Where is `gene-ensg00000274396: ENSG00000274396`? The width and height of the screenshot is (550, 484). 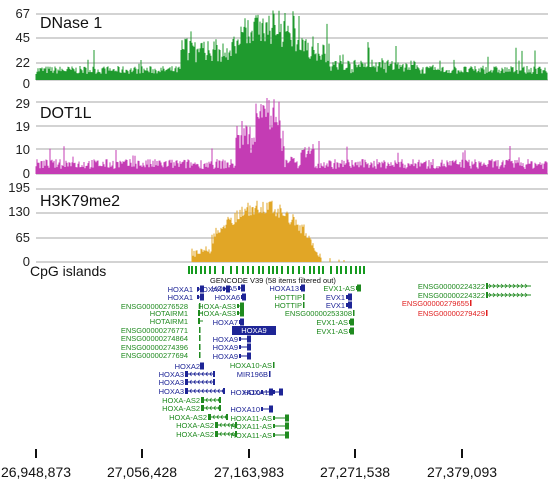
gene-ensg00000274396: ENSG00000274396 is located at coordinates (161, 347).